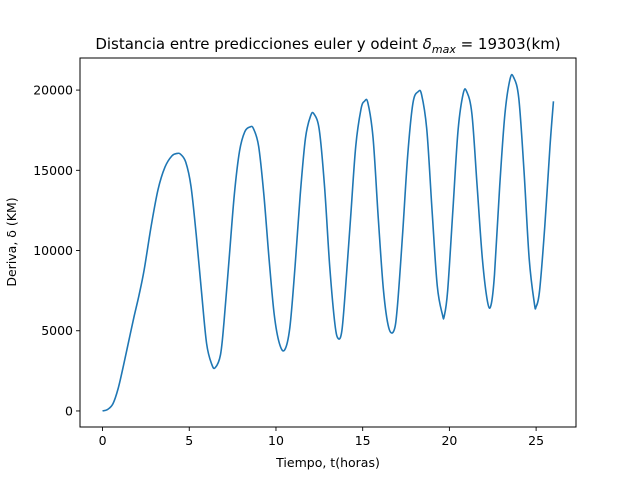 This screenshot has width=640, height=480. I want to click on x-tick-label: 25, so click(536, 440).